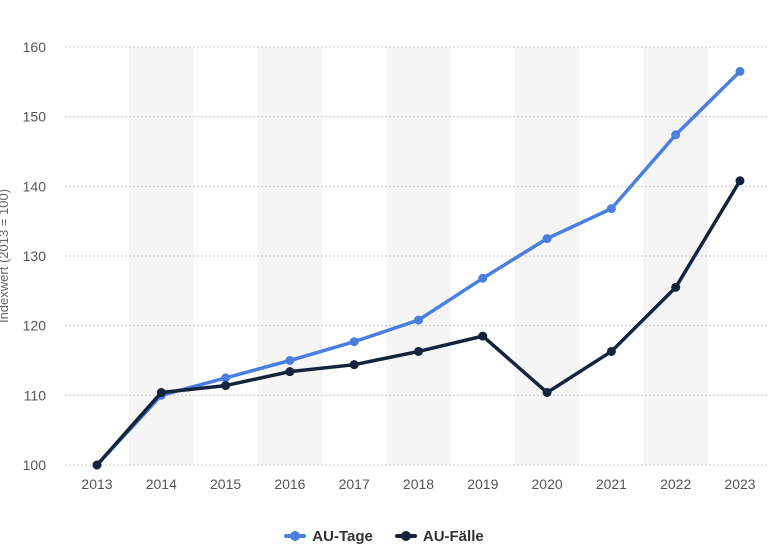 Image resolution: width=768 pixels, height=550 pixels. I want to click on x-tick-2013: 2013, so click(96, 484).